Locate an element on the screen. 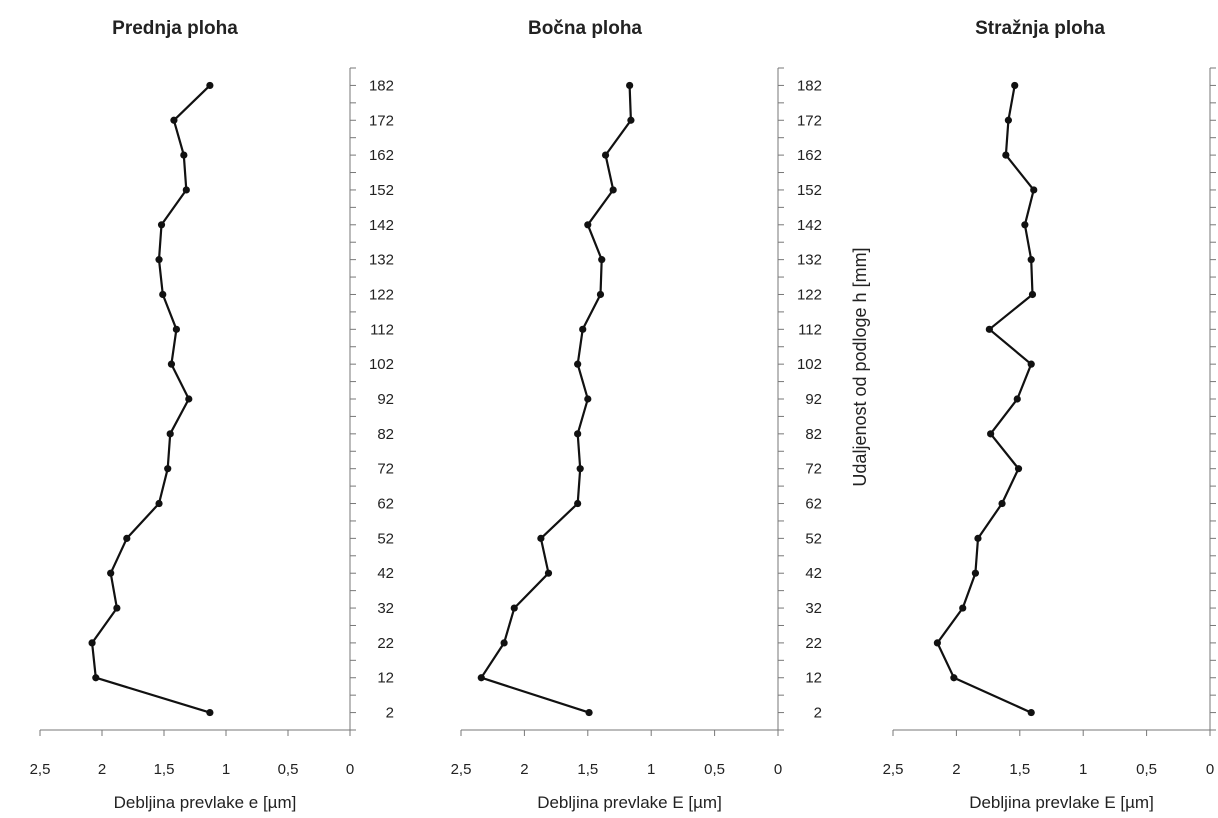 Image resolution: width=1218 pixels, height=818 pixels. chart-title: Prednja ploha is located at coordinates (175, 28).